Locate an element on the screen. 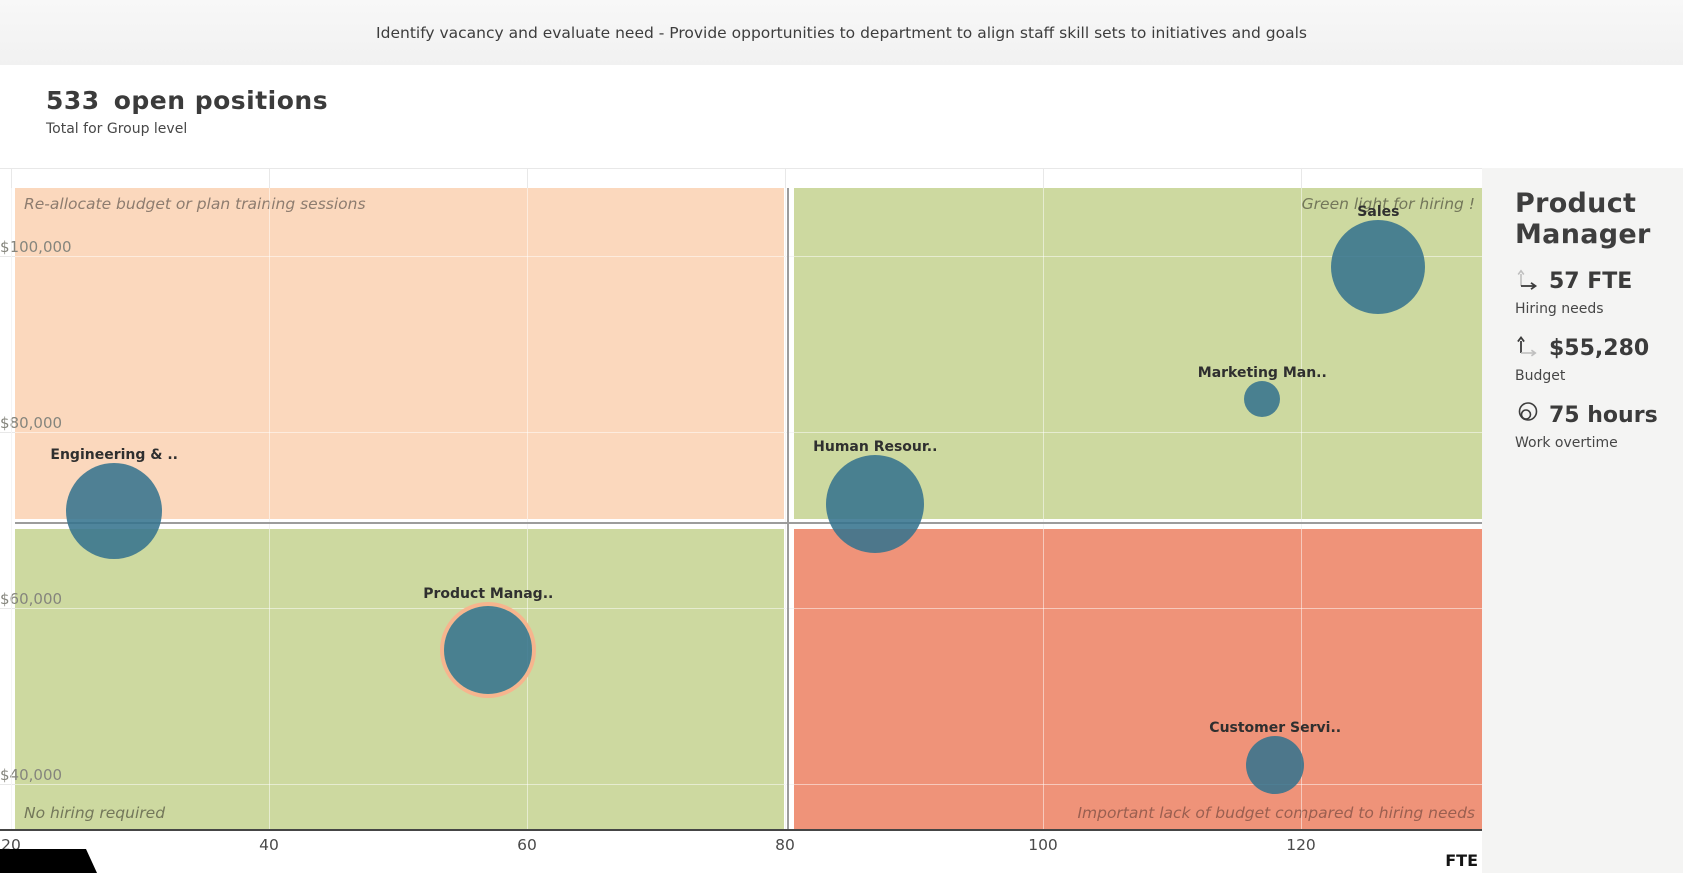 The height and width of the screenshot is (873, 1683). metric-value: $55,280 is located at coordinates (1599, 348).